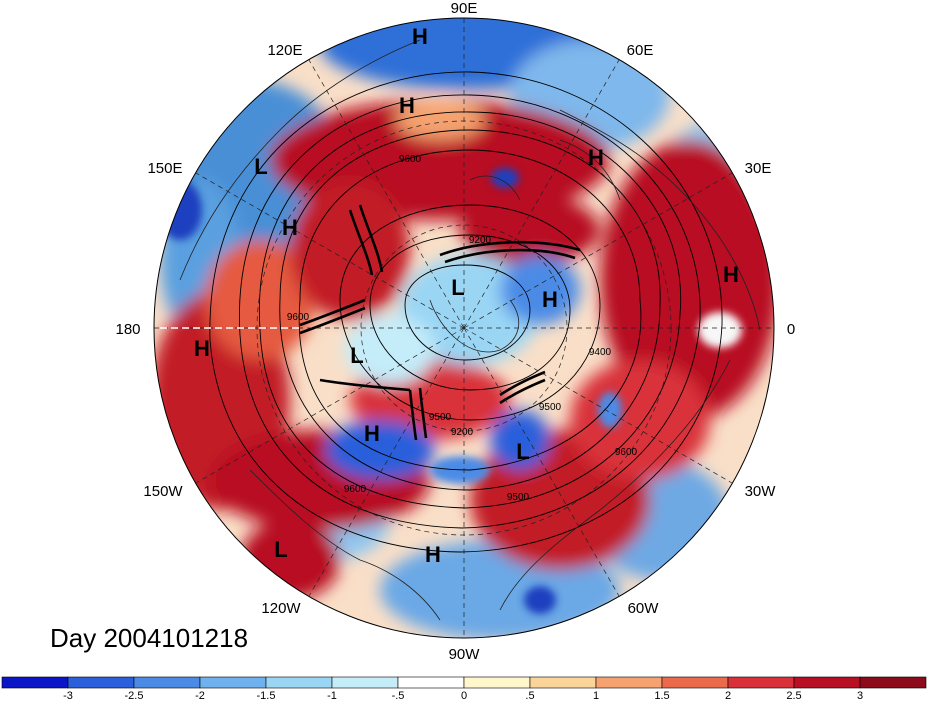  Describe the element at coordinates (164, 168) in the screenshot. I see `lon-label-150e: 150E` at that location.